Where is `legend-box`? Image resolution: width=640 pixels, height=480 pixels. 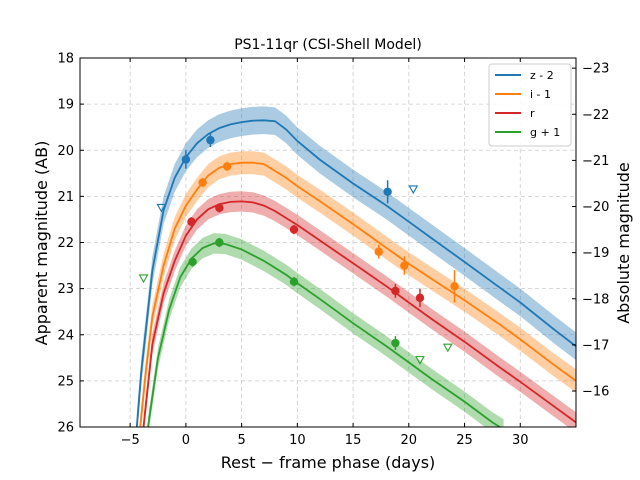
legend-box is located at coordinates (530, 105).